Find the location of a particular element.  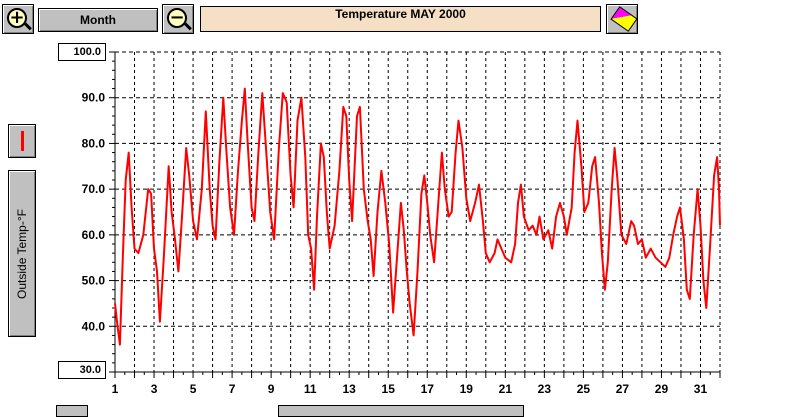

x-tick-label: 29 is located at coordinates (662, 389).